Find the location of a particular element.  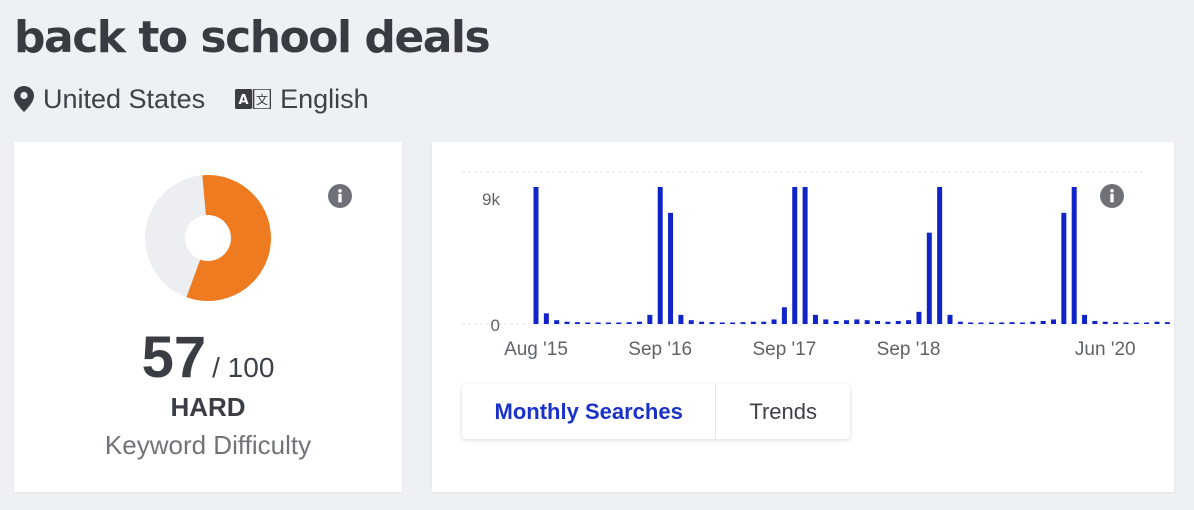

y-tick-label: 9k is located at coordinates (491, 199).